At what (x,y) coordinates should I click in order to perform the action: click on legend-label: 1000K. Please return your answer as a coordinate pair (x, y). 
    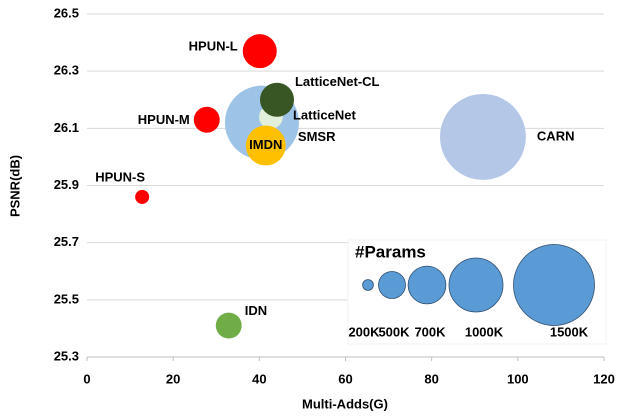
    Looking at the image, I should click on (484, 331).